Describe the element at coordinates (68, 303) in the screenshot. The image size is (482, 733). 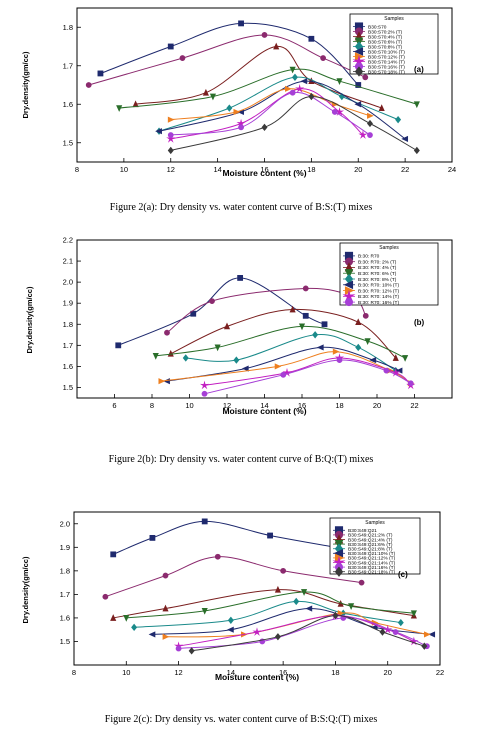
I see `y-tick-label: 1.9` at that location.